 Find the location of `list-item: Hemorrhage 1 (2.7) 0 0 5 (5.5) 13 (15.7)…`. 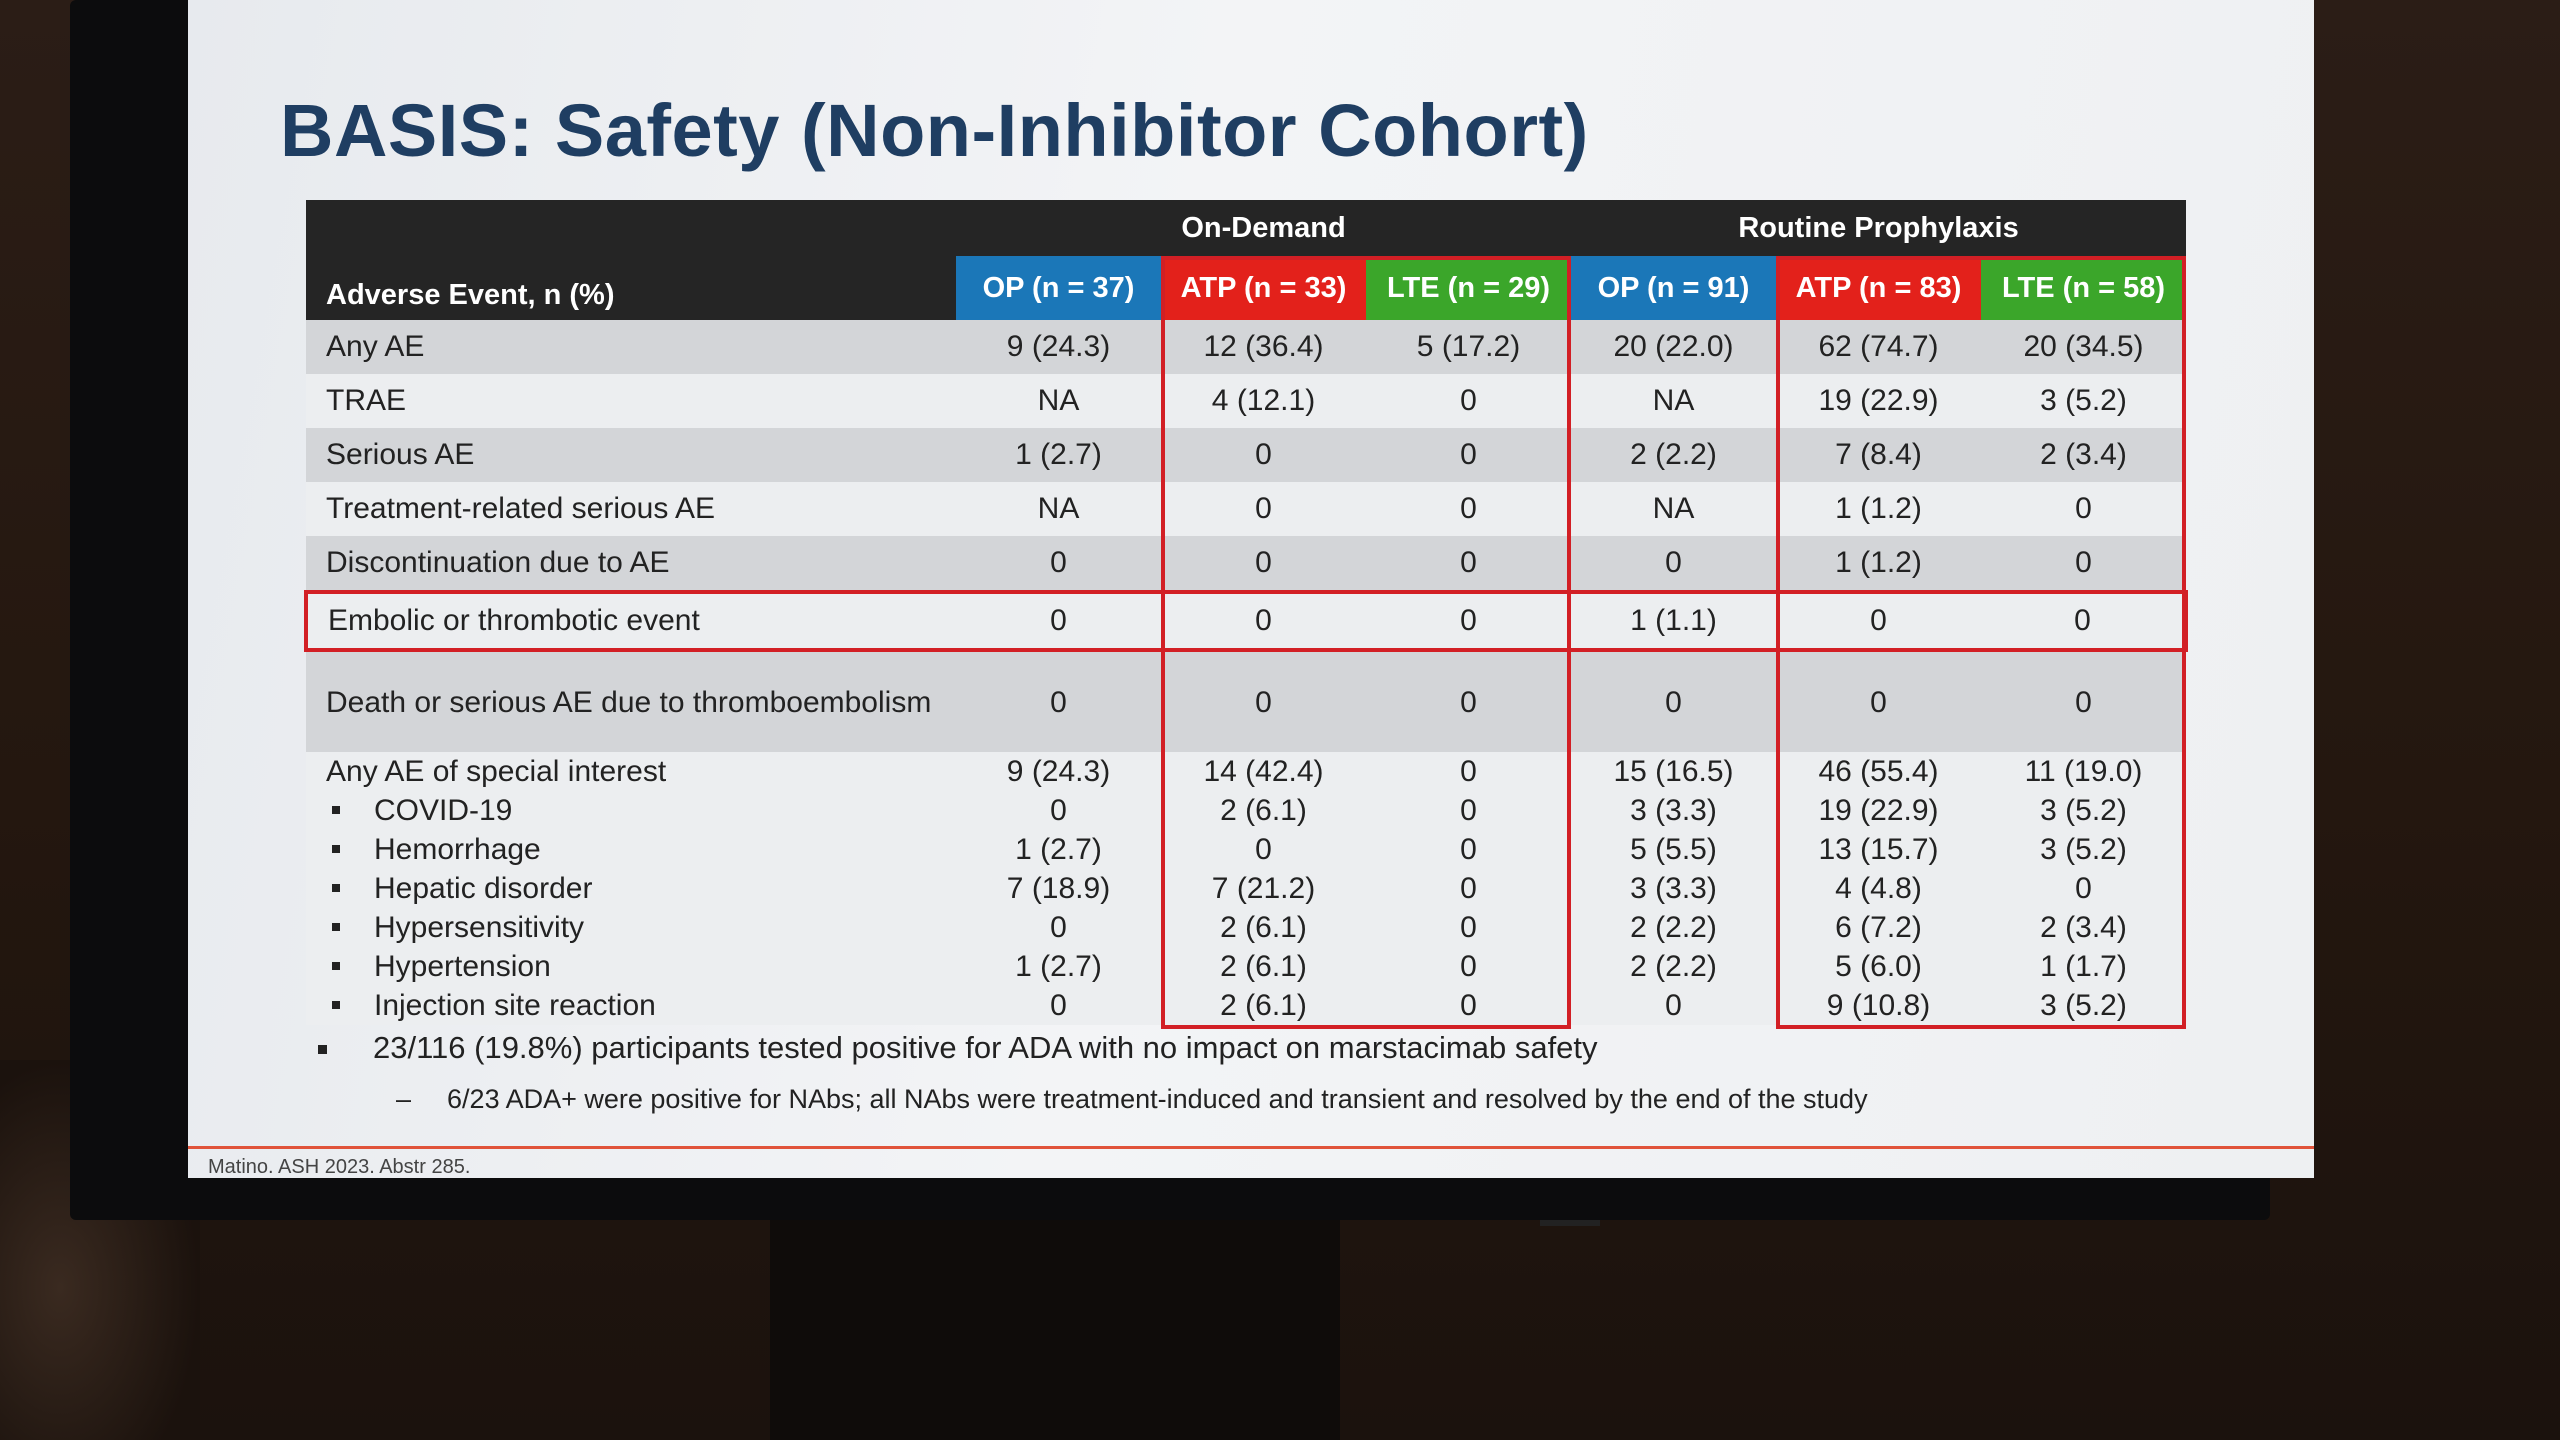

list-item: Hemorrhage 1 (2.7) 0 0 5 (5.5) 13 (15.7)… is located at coordinates (1246, 849).